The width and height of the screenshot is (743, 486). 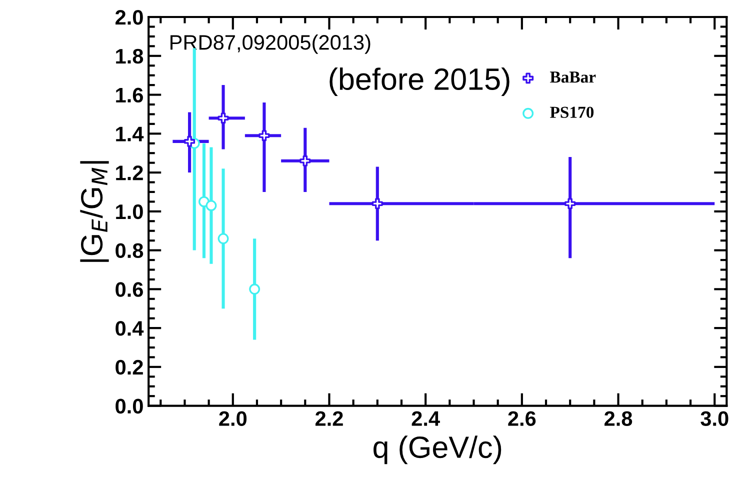 I want to click on y-tick-label: 1.6, so click(x=129, y=95).